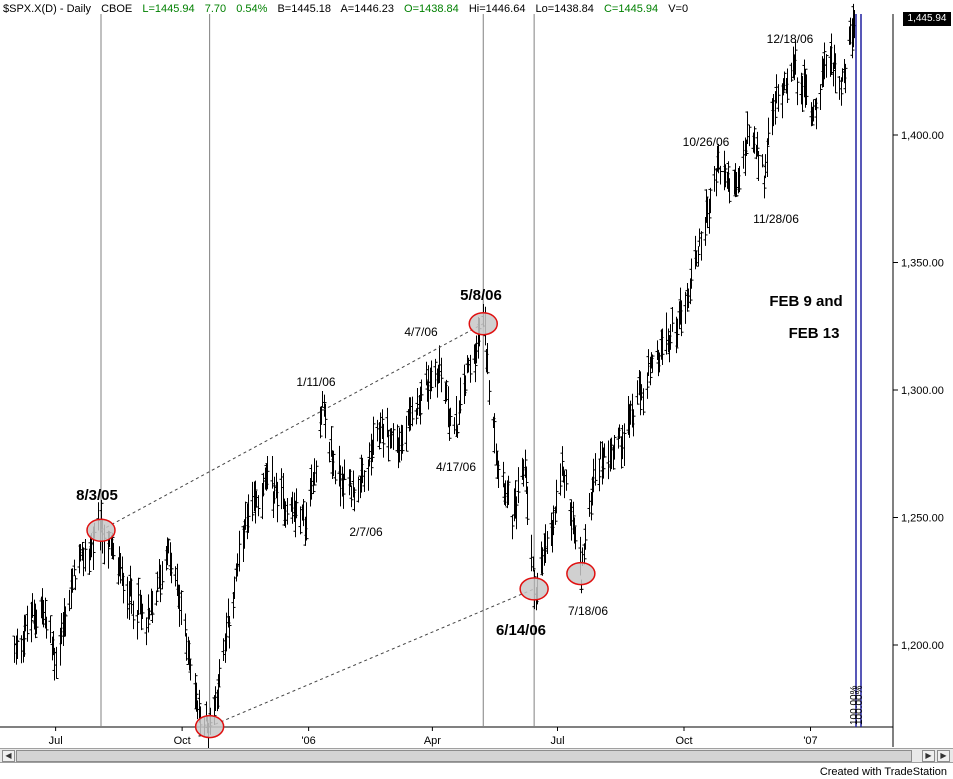 The height and width of the screenshot is (779, 953). I want to click on y-tick-label: 1,300.00, so click(922, 391).